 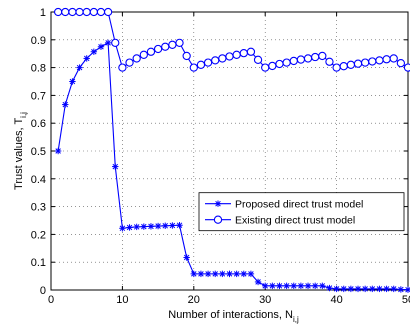 I want to click on y-tick-label: 0.4, so click(x=38, y=180).